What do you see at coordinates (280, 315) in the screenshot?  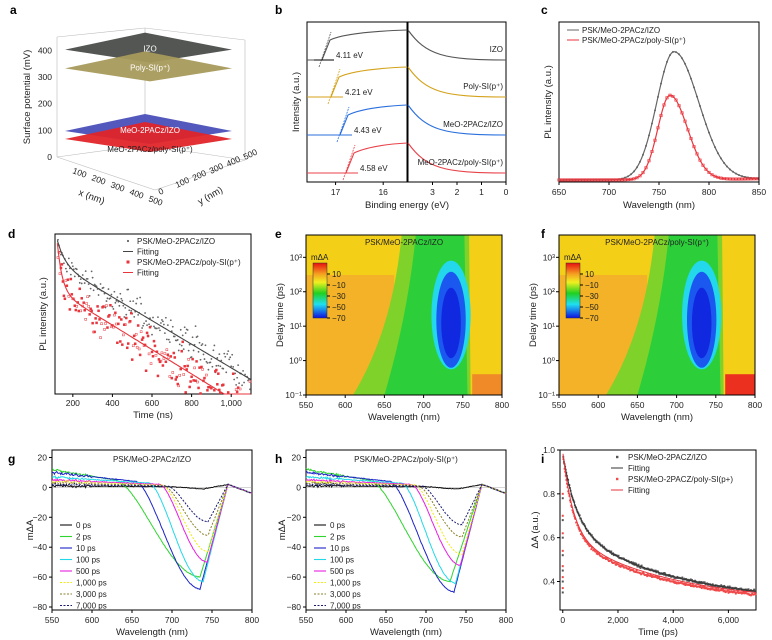 I see `y-axis-label: Delay time (ps)` at bounding box center [280, 315].